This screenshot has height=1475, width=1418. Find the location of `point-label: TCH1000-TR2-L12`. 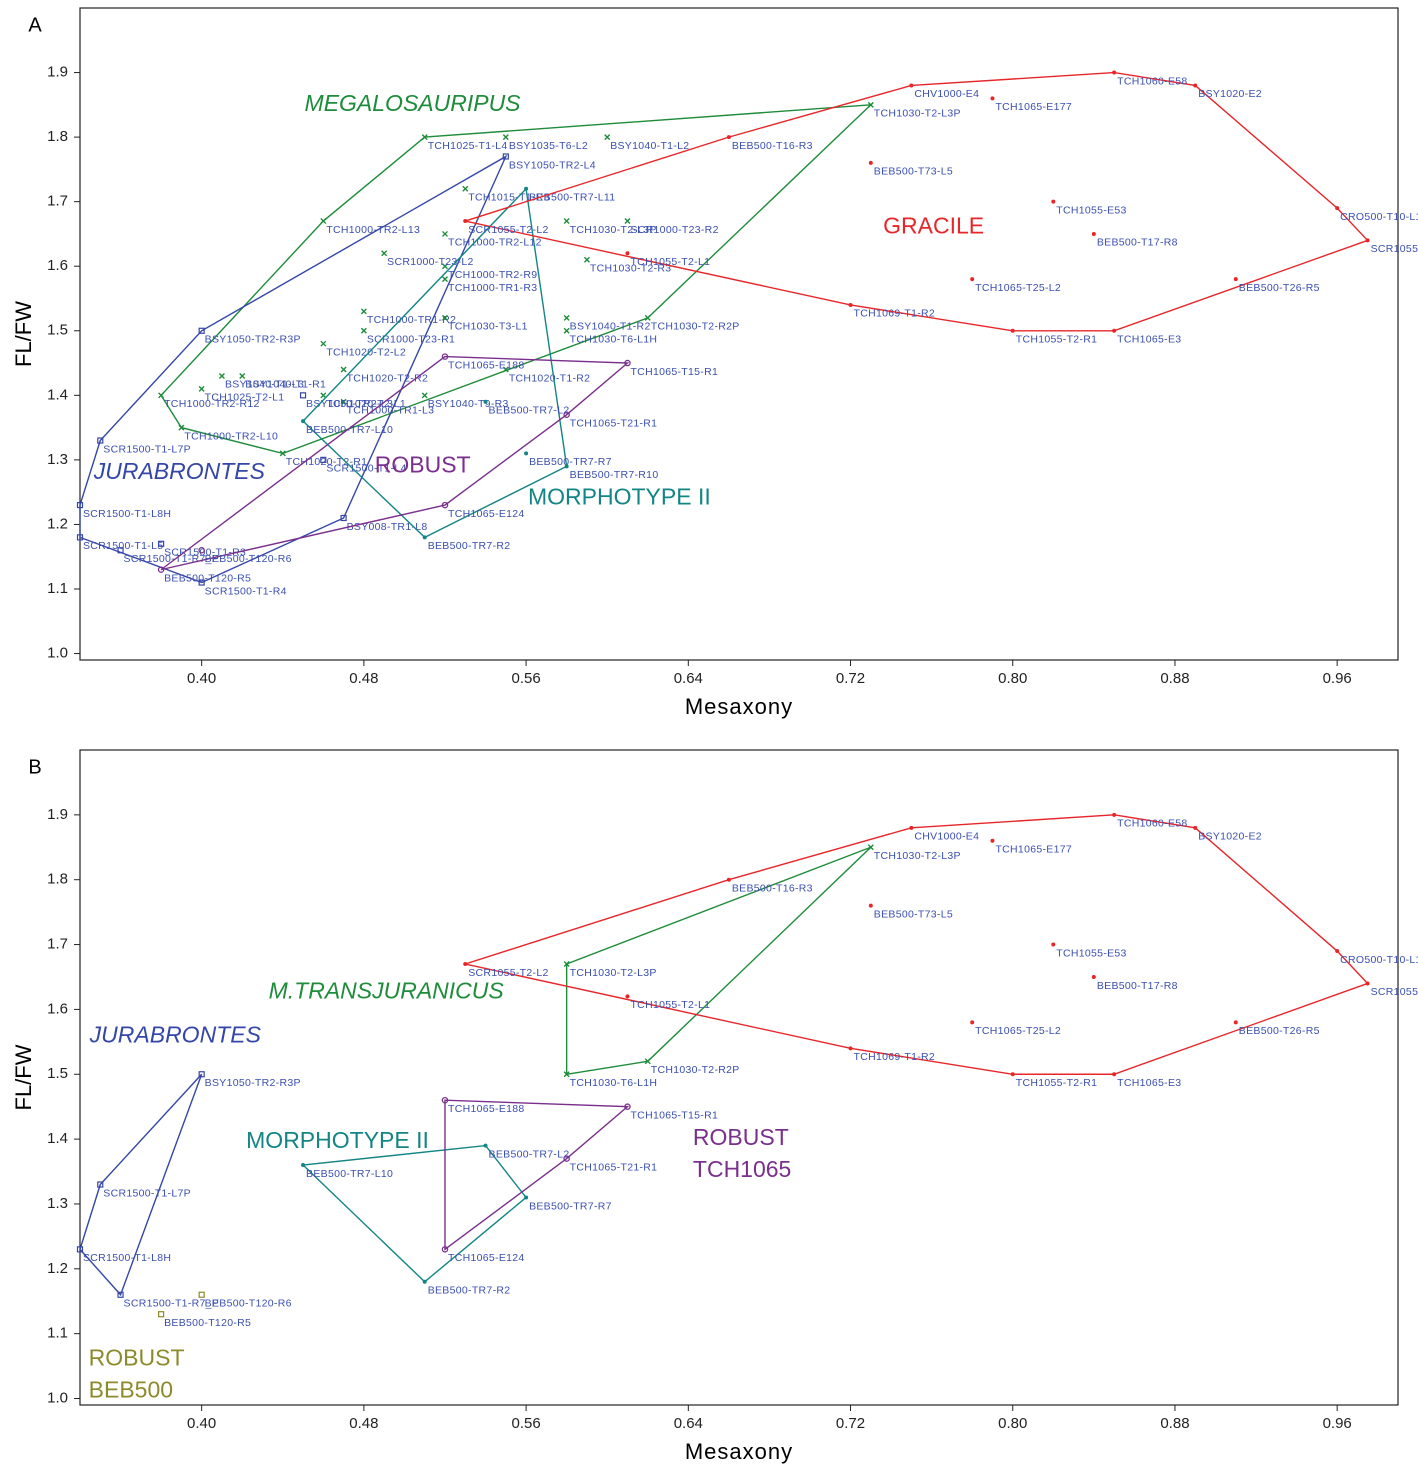

point-label: TCH1000-TR2-L12 is located at coordinates (495, 243).